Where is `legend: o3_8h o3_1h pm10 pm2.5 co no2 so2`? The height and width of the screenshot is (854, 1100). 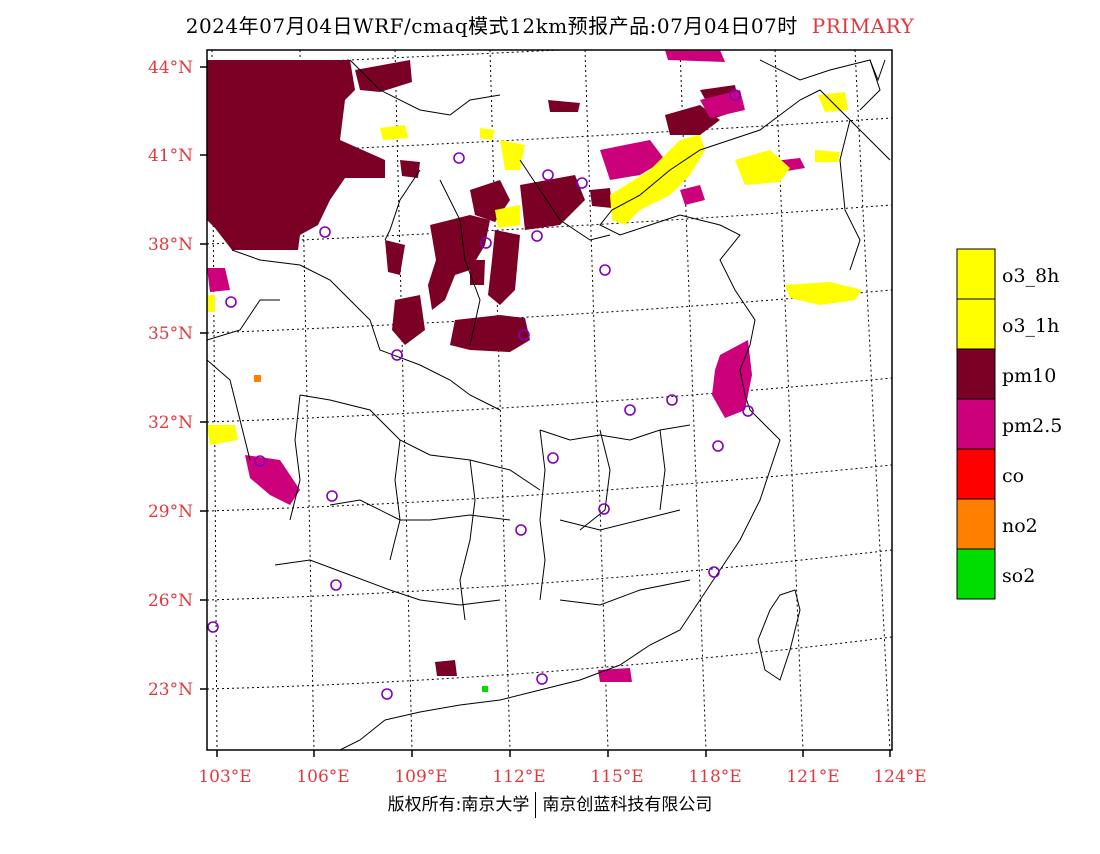
legend: o3_8h o3_1h pm10 pm2.5 co no2 so2 is located at coordinates (1009, 424).